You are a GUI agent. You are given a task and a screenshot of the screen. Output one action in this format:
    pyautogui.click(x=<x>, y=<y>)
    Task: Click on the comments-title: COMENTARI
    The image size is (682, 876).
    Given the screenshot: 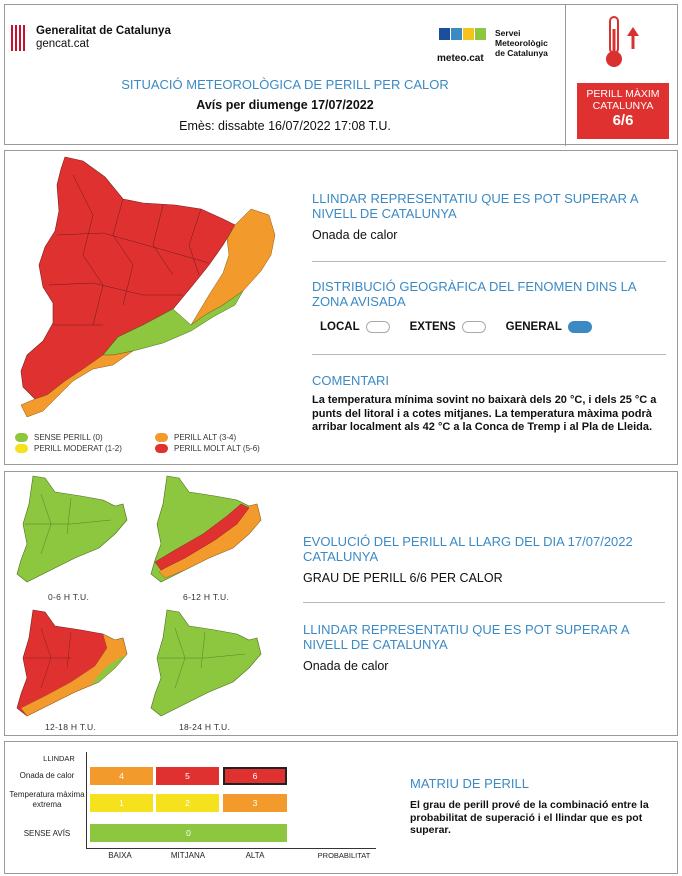 What is the action you would take?
    pyautogui.click(x=351, y=380)
    